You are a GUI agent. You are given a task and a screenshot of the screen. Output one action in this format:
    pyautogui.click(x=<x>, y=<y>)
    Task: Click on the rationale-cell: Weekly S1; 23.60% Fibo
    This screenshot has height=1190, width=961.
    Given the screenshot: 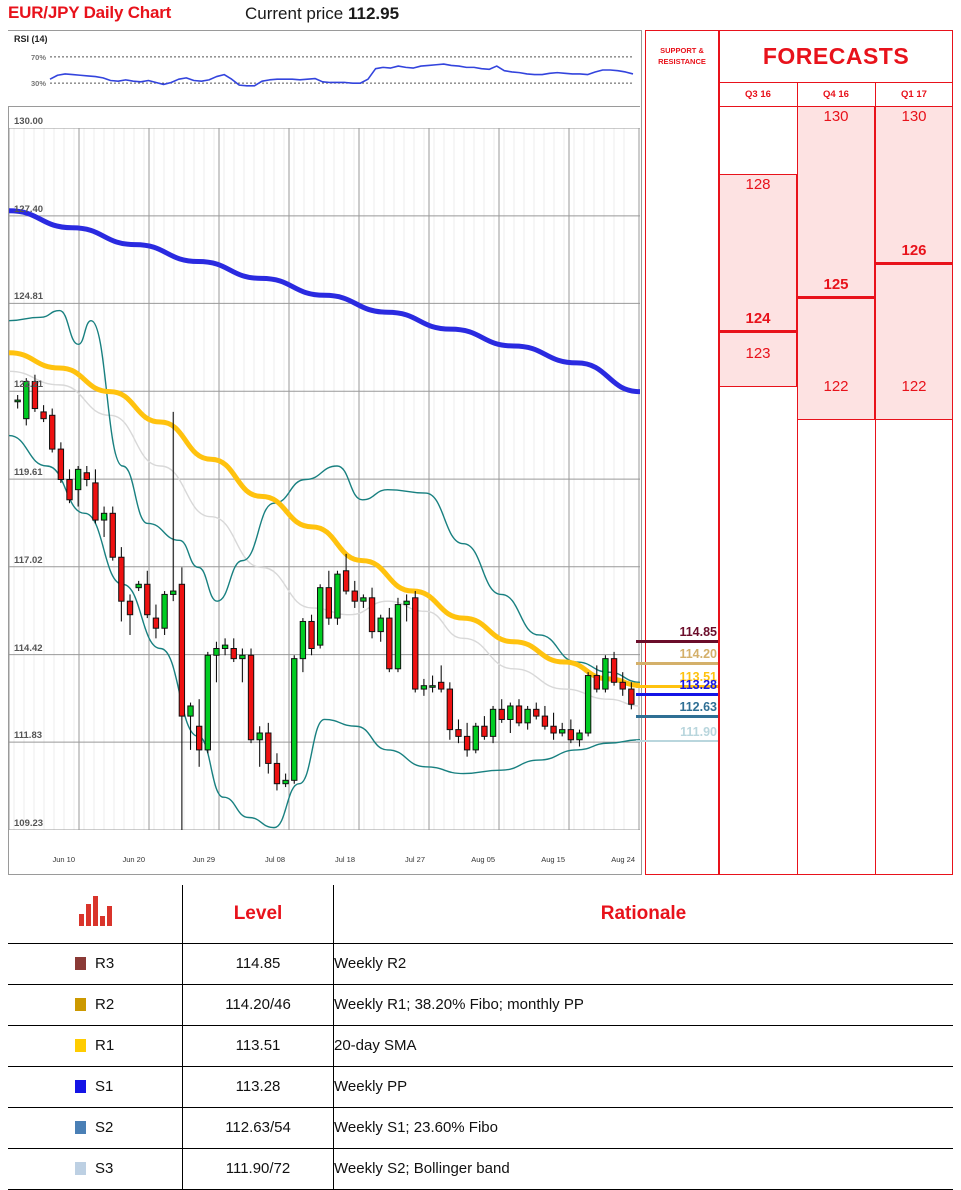 What is the action you would take?
    pyautogui.click(x=643, y=1128)
    